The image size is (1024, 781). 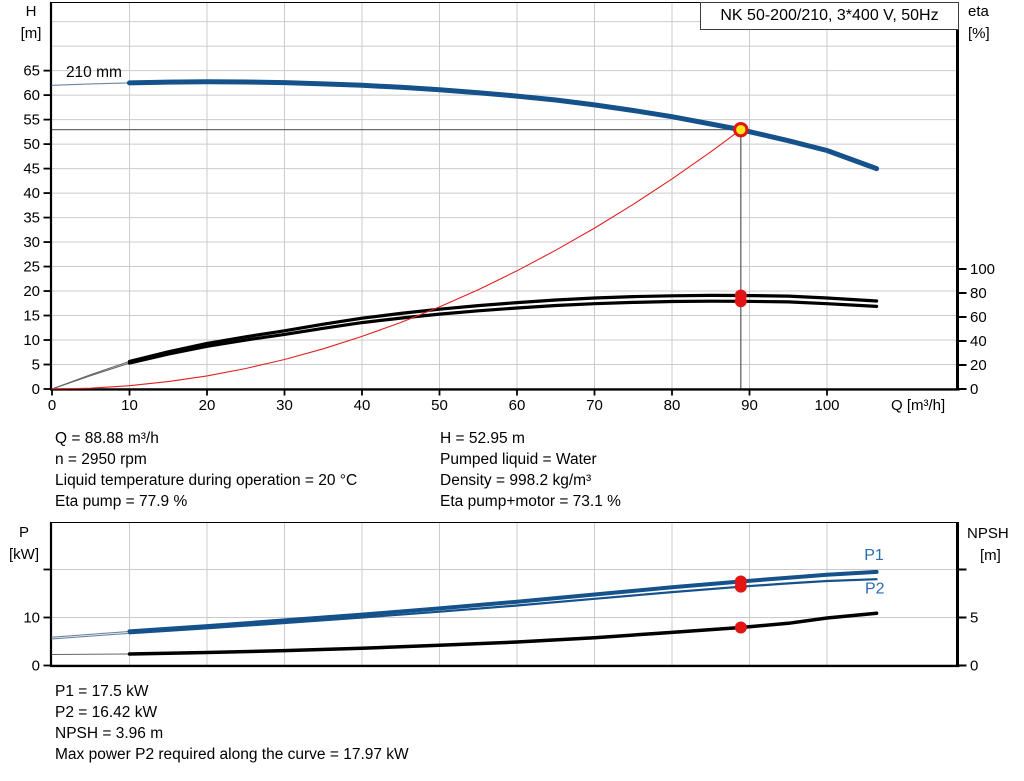 I want to click on q-tick-label: 100, so click(x=826, y=405).